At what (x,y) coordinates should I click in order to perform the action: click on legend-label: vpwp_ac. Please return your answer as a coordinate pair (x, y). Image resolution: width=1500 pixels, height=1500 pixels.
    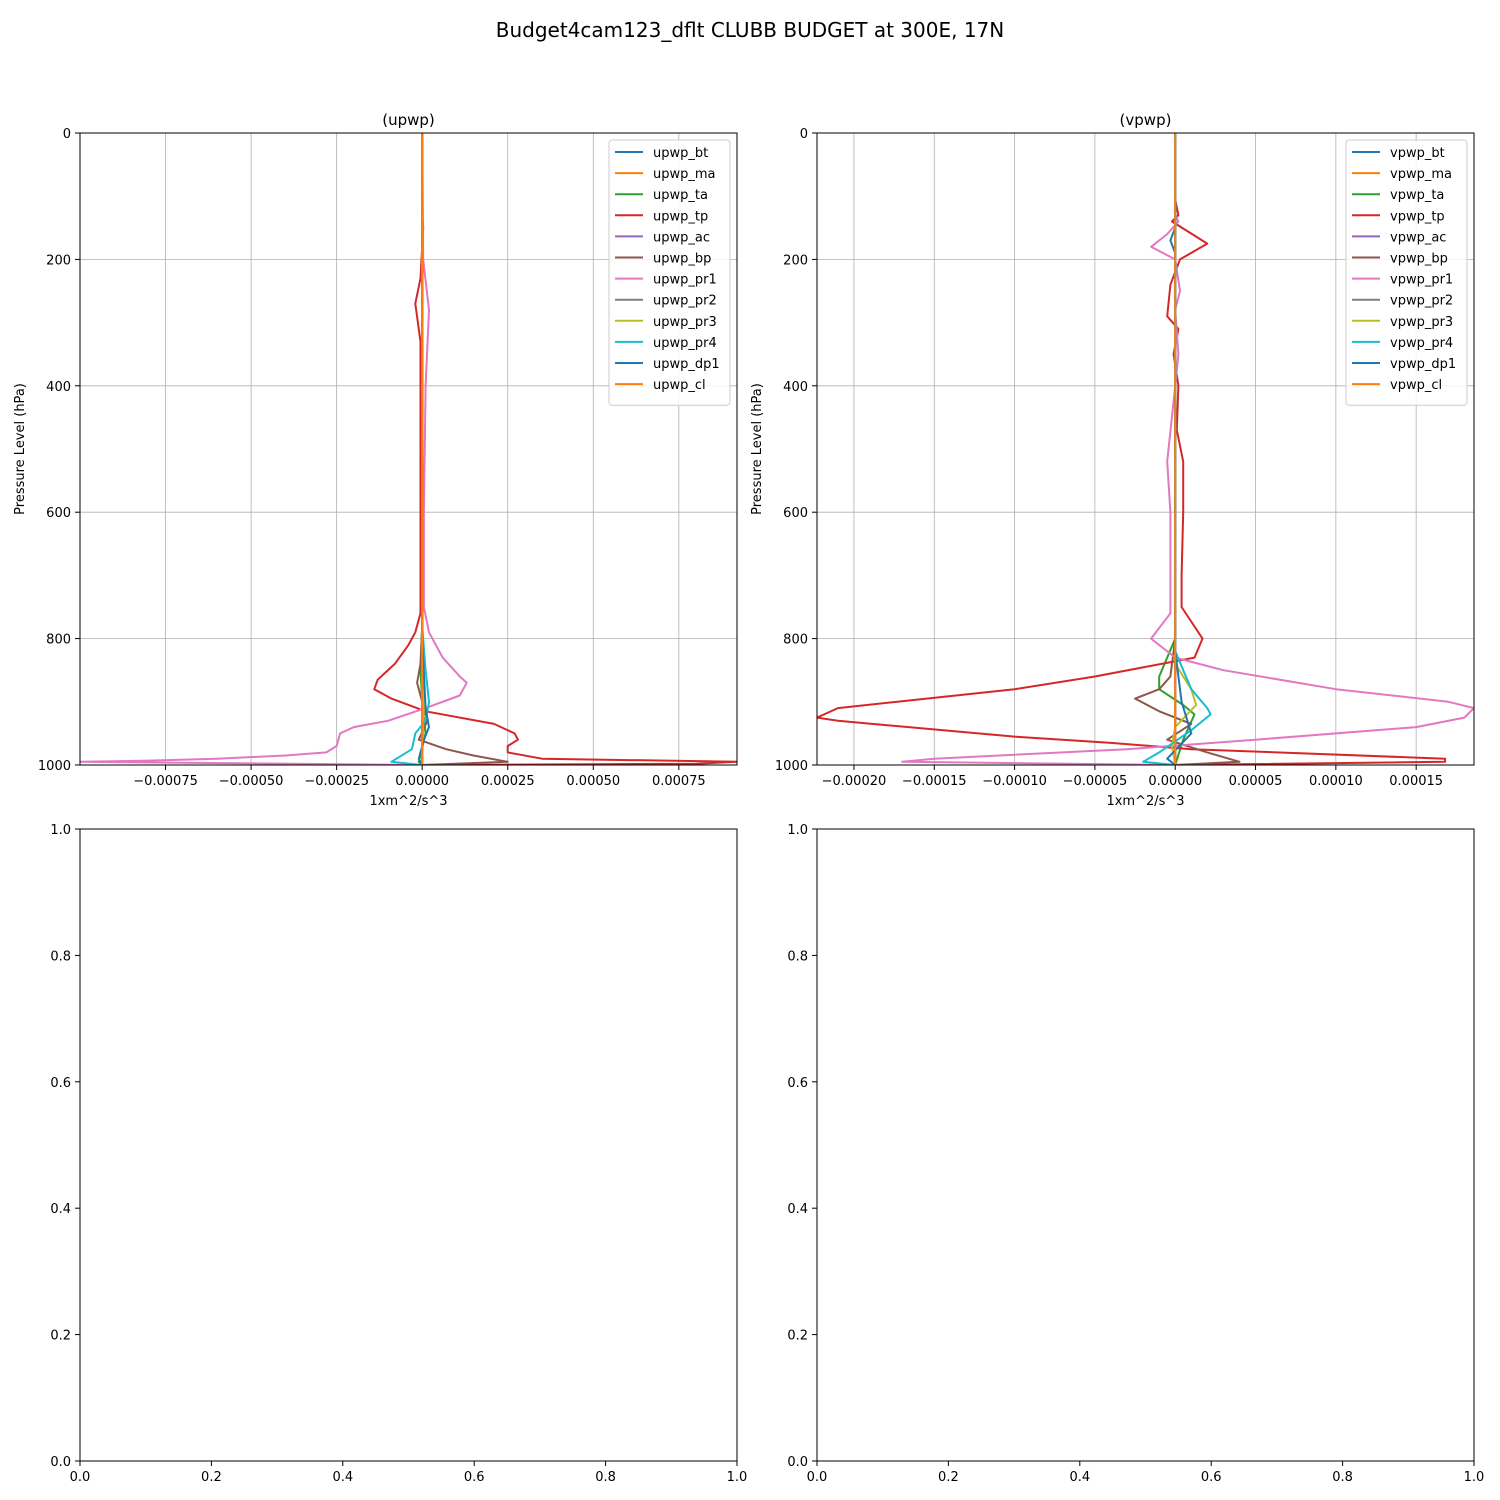
    Looking at the image, I should click on (1418, 237).